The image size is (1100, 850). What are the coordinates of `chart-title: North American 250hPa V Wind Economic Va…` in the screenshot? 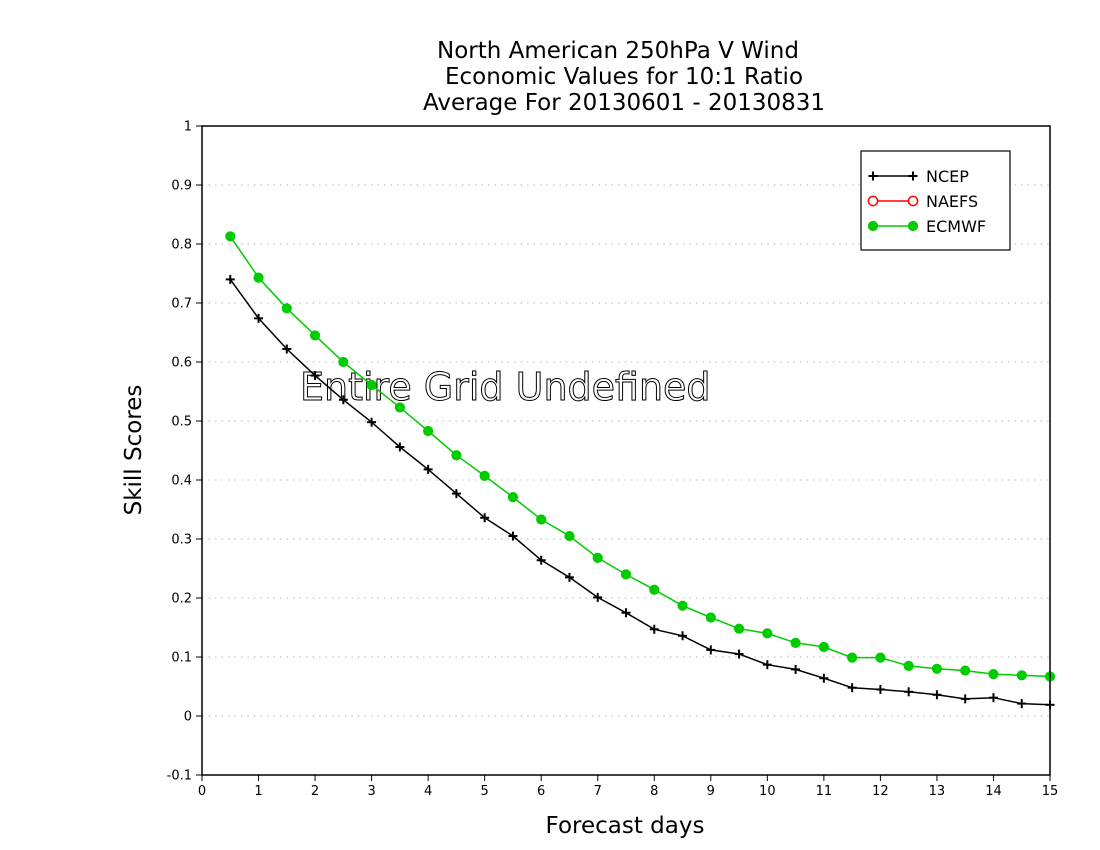 It's located at (624, 77).